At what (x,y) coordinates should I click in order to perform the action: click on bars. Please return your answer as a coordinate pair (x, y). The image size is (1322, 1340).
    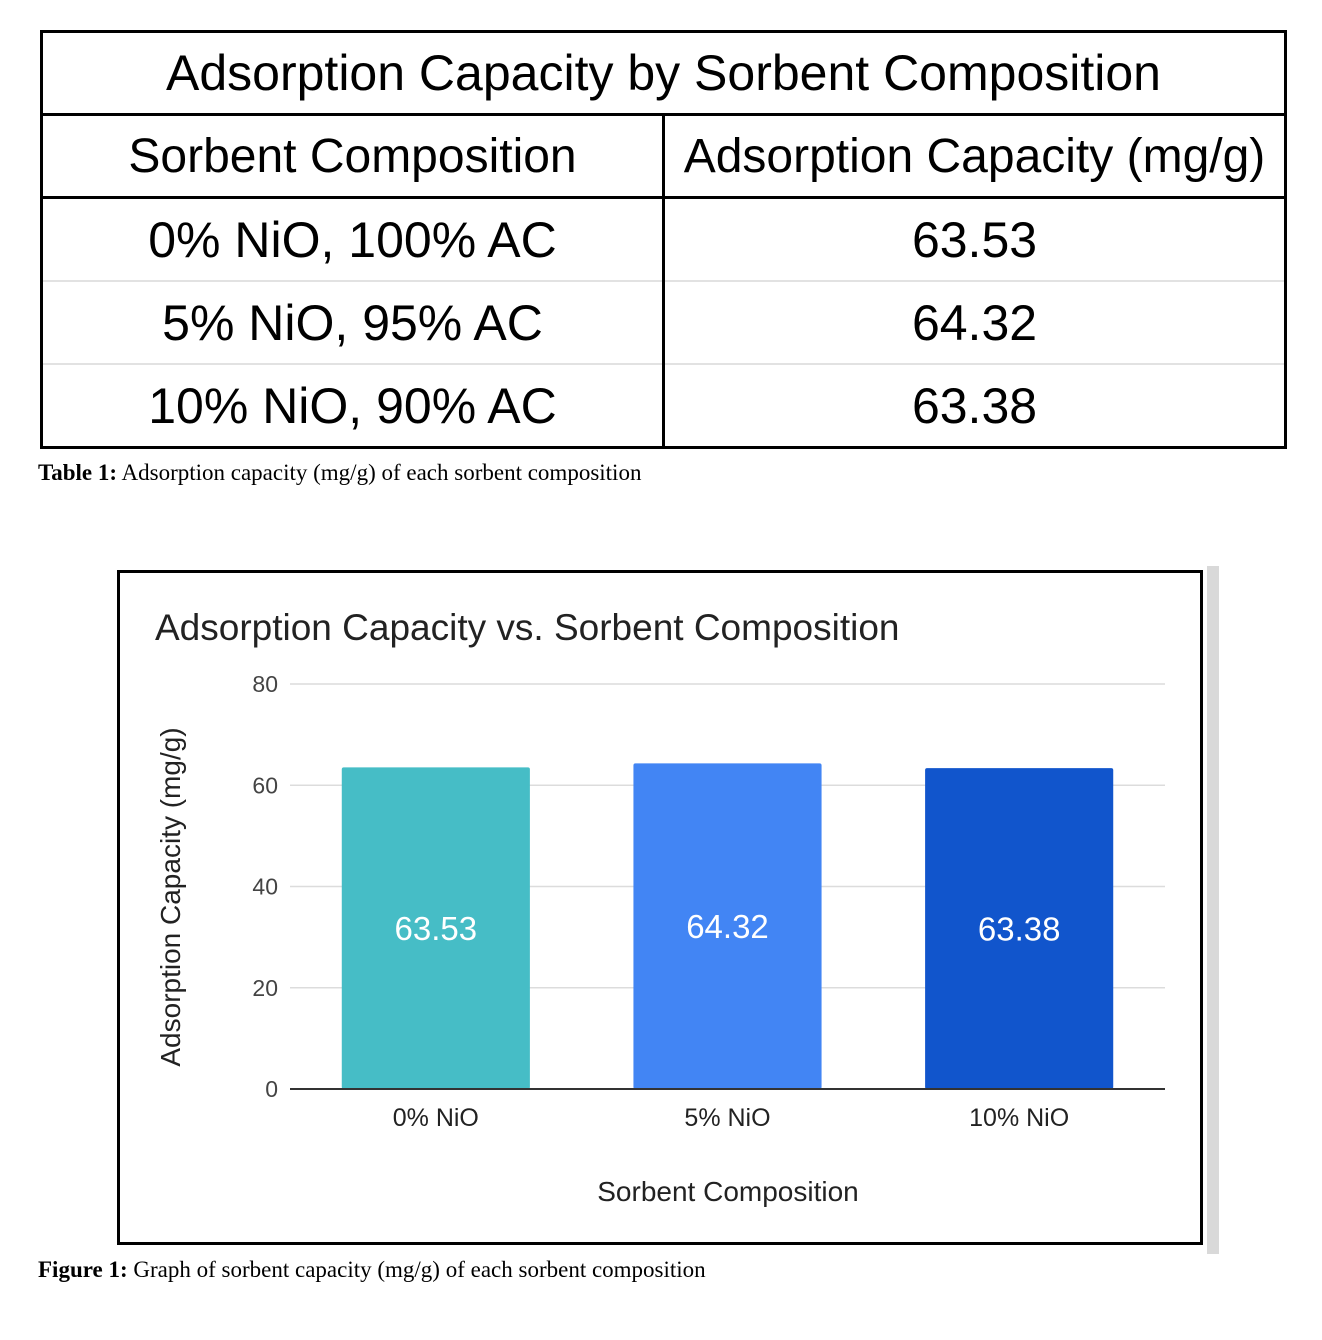
    Looking at the image, I should click on (727, 926).